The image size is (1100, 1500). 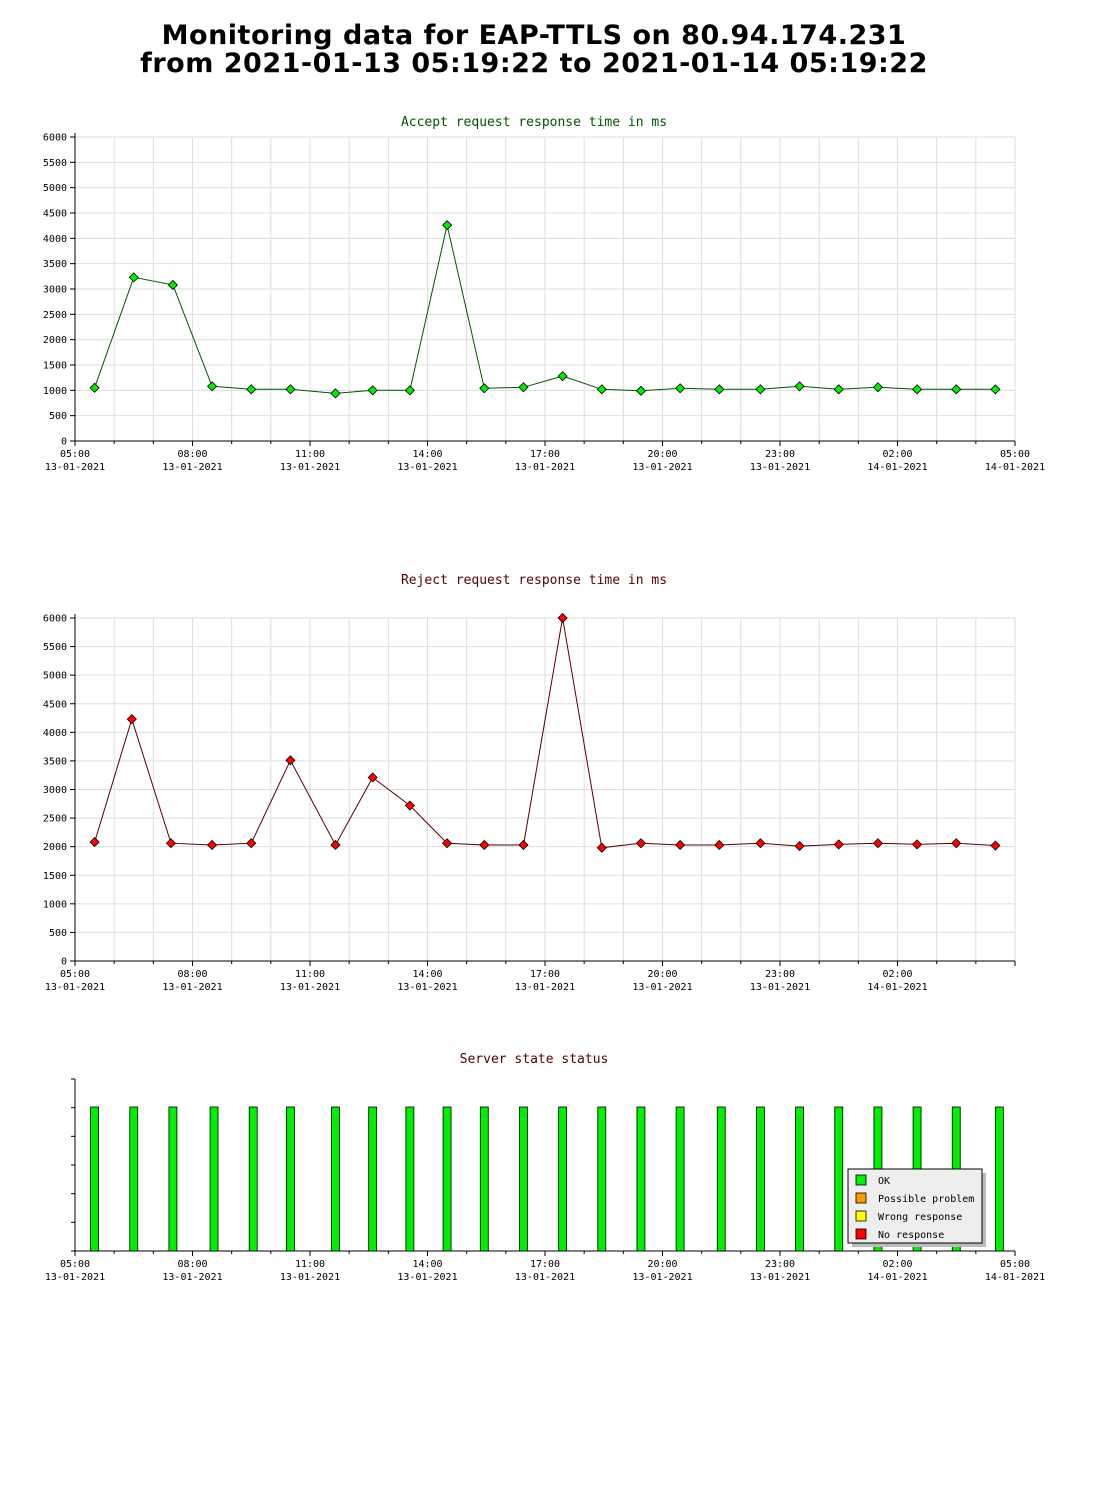 What do you see at coordinates (55, 188) in the screenshot?
I see `y-tick-label: 5000` at bounding box center [55, 188].